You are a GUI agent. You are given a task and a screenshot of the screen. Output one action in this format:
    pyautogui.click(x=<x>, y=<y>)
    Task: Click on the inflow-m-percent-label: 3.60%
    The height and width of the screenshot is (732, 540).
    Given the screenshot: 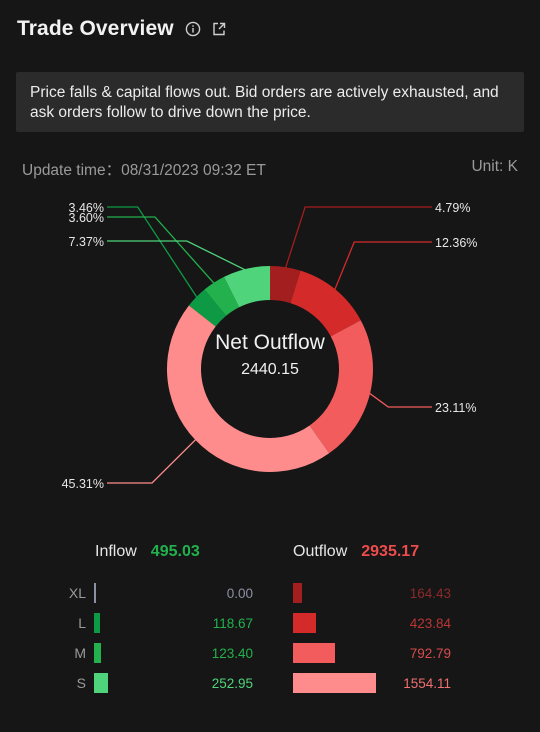 What is the action you would take?
    pyautogui.click(x=86, y=218)
    